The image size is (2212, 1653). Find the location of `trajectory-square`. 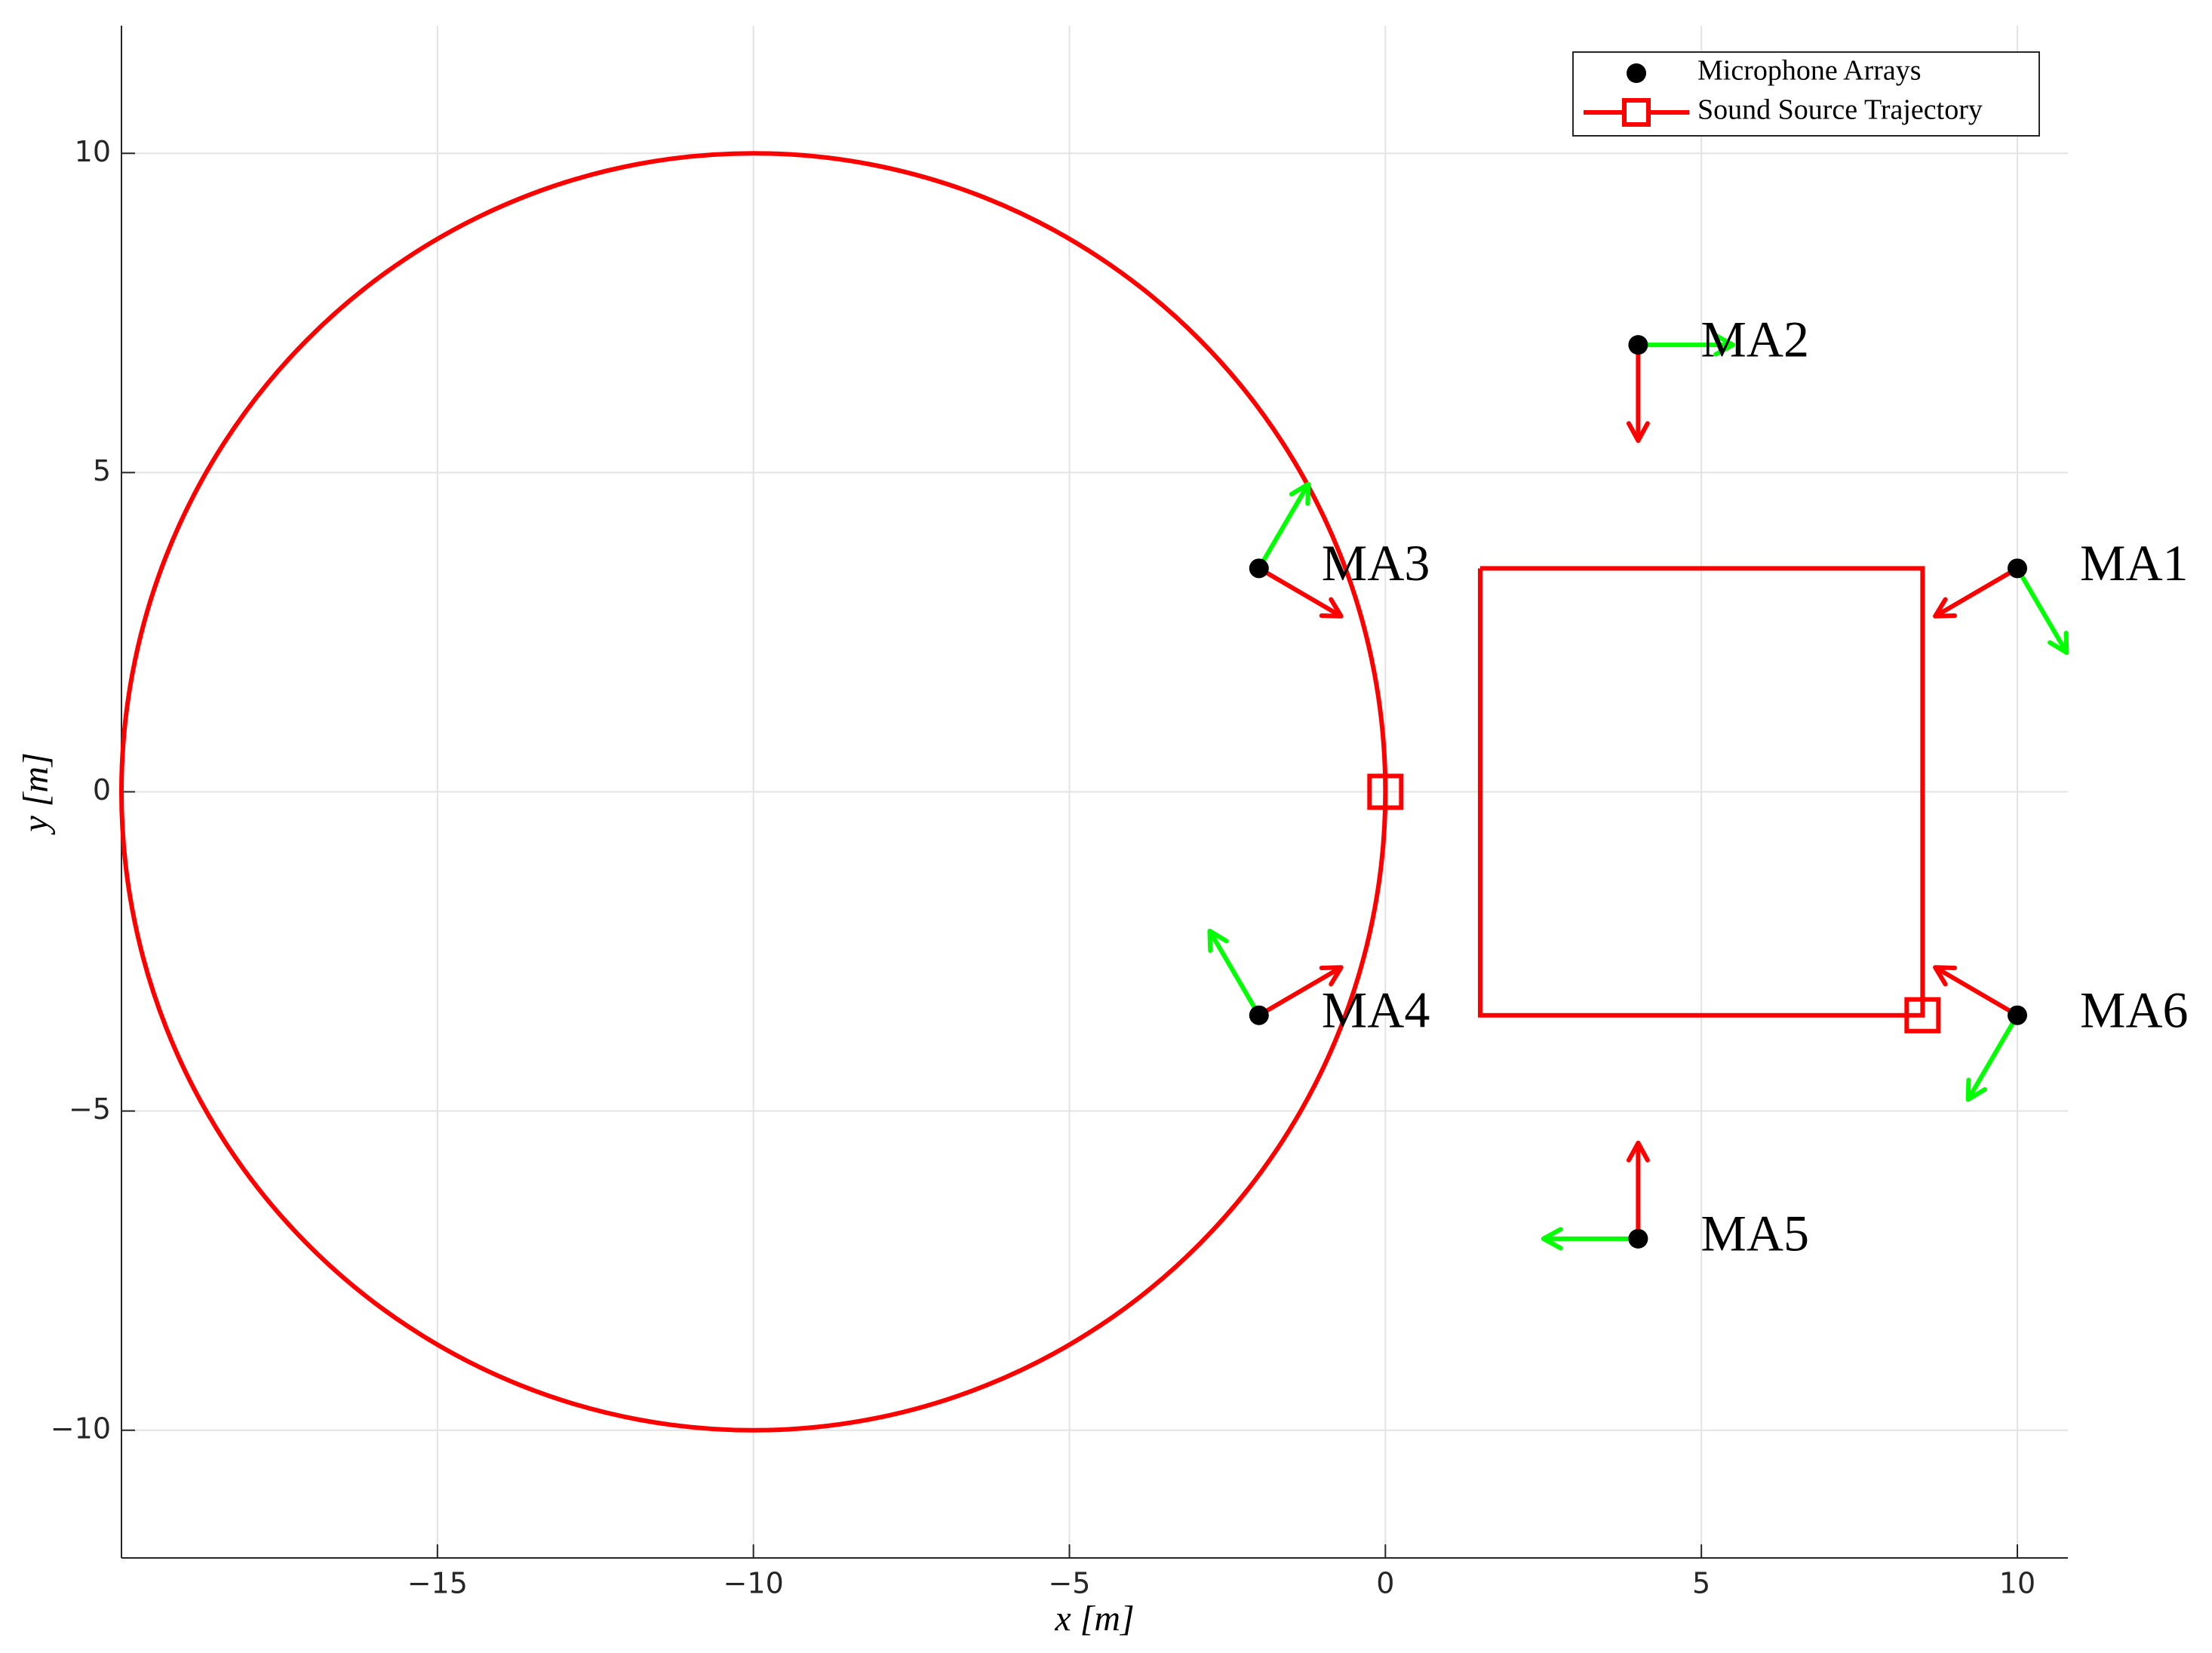

trajectory-square is located at coordinates (1701, 792).